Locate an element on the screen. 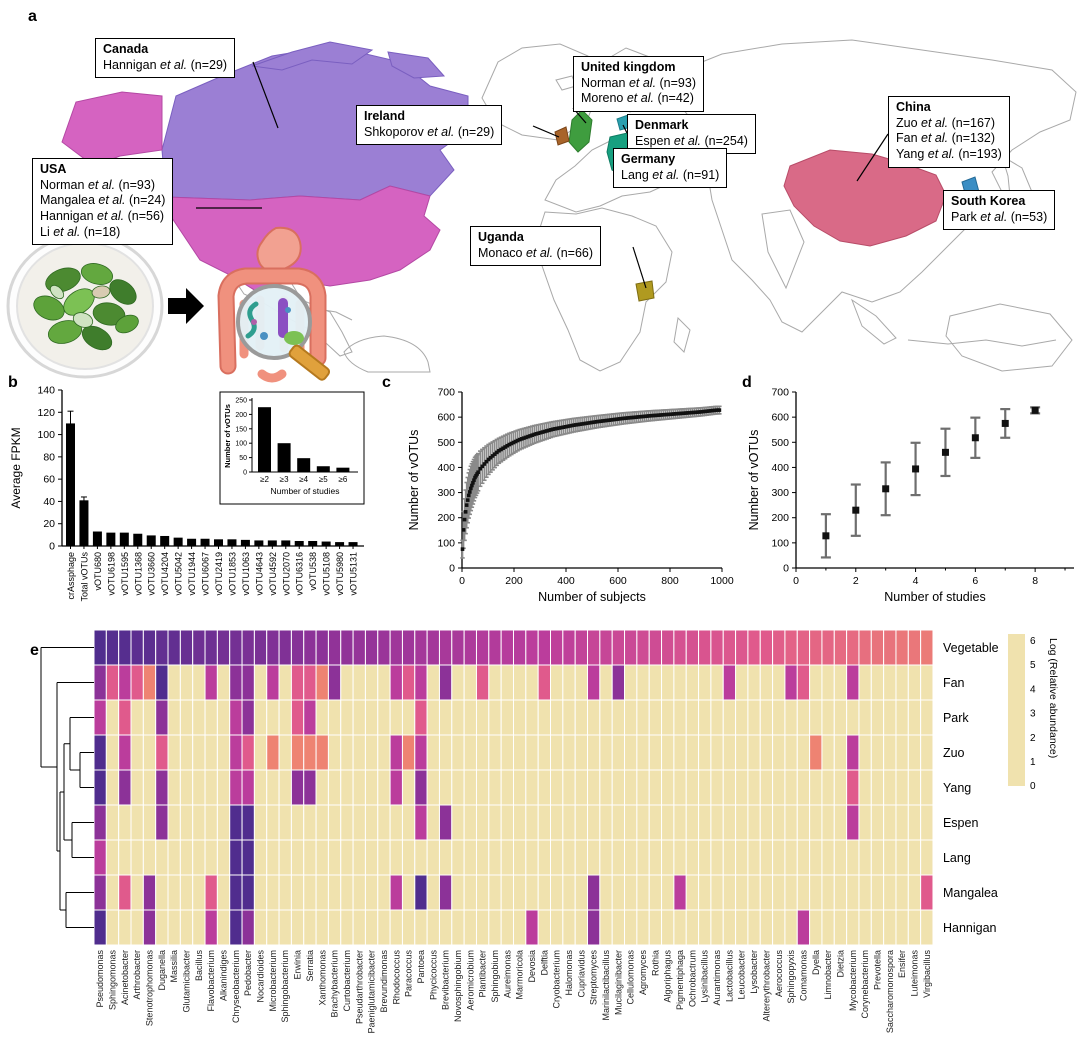  svg-text: Number of studies is located at coordinates (305, 491).